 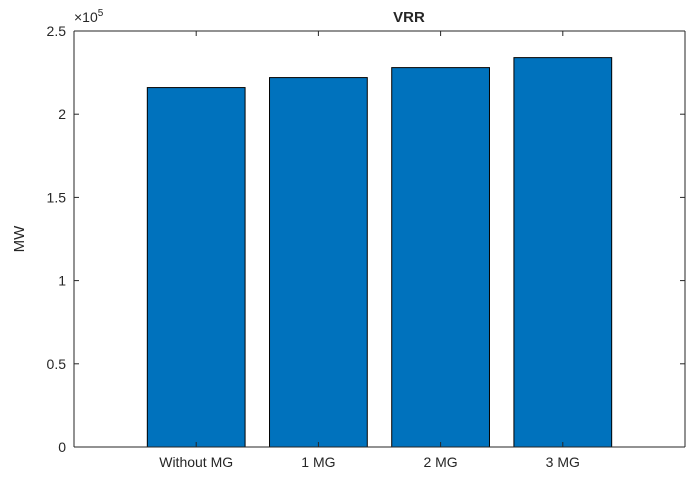 I want to click on y-axis-label: MW, so click(x=19, y=238).